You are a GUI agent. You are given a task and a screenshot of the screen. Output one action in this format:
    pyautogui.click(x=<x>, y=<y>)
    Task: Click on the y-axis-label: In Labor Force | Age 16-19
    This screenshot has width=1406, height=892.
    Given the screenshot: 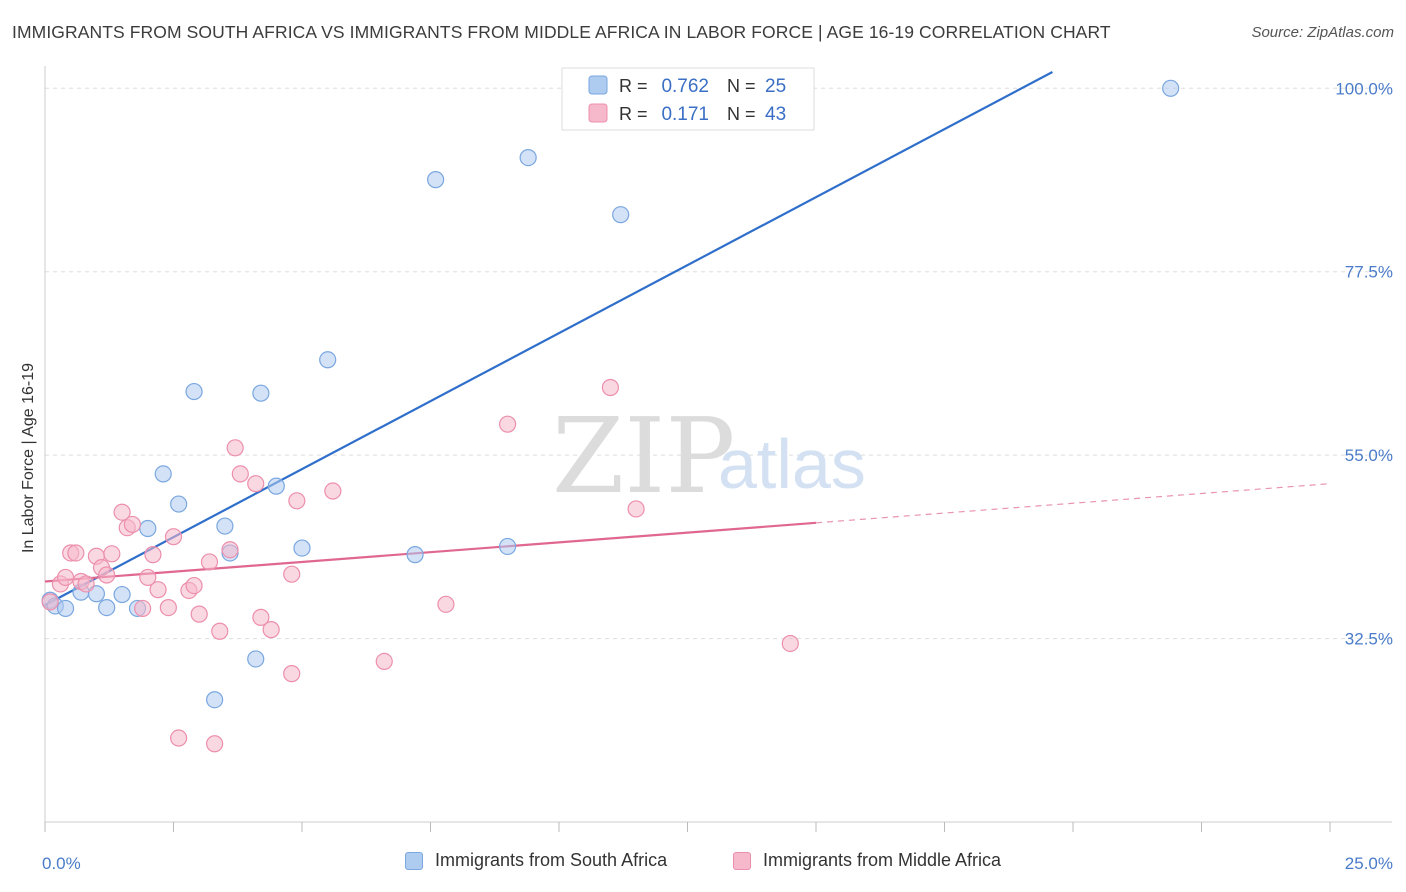 What is the action you would take?
    pyautogui.click(x=28, y=458)
    